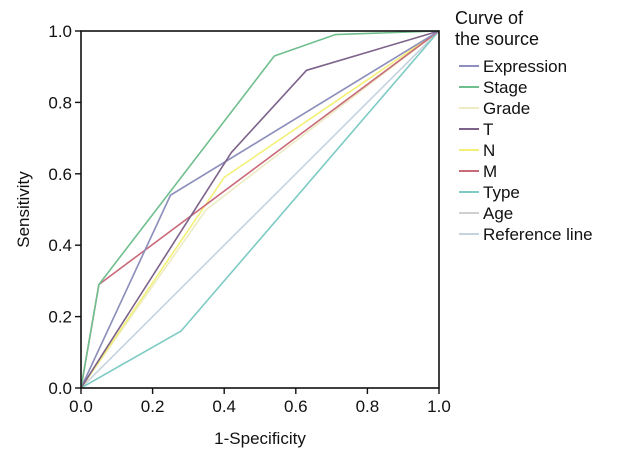 The width and height of the screenshot is (635, 450). Describe the element at coordinates (60, 102) in the screenshot. I see `y-tick-label: 0.8` at that location.